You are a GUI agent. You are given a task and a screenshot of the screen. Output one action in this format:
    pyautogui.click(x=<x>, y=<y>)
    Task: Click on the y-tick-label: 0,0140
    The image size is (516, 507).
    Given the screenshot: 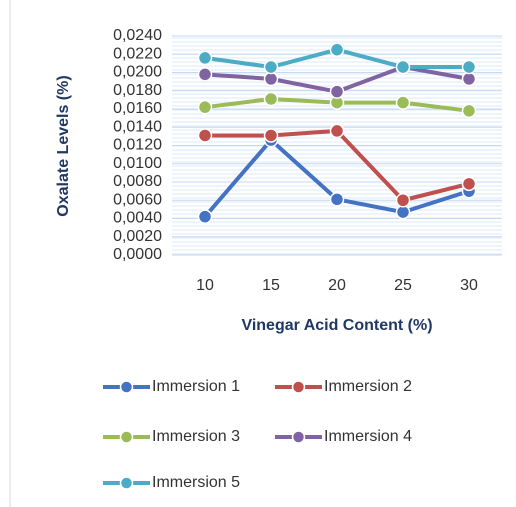 What is the action you would take?
    pyautogui.click(x=137, y=126)
    